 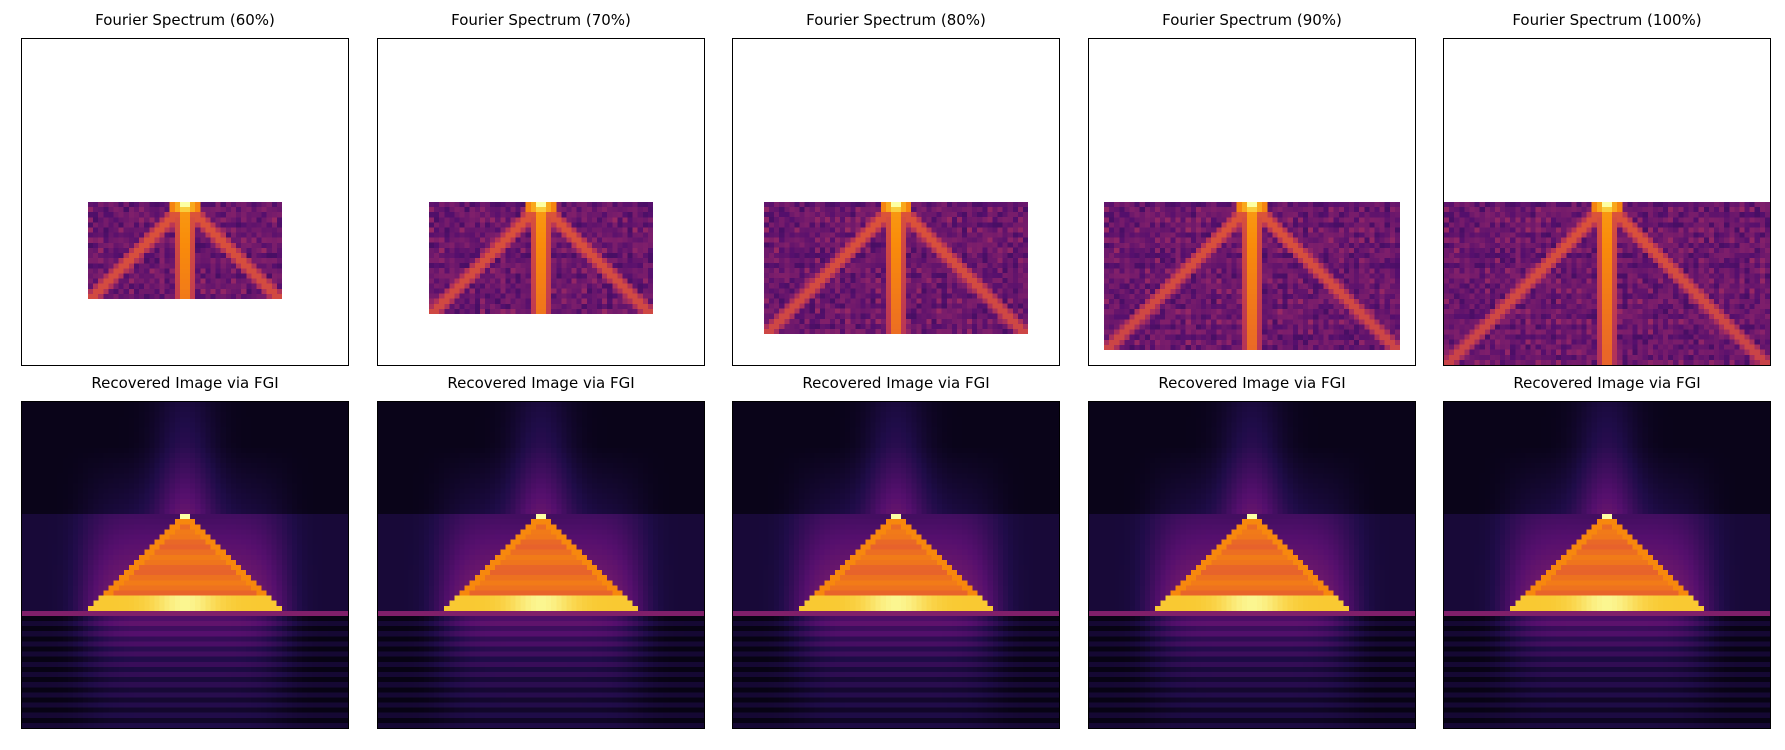 I want to click on recovered-panel-70: Recovered Image via FGI, so click(x=541, y=551).